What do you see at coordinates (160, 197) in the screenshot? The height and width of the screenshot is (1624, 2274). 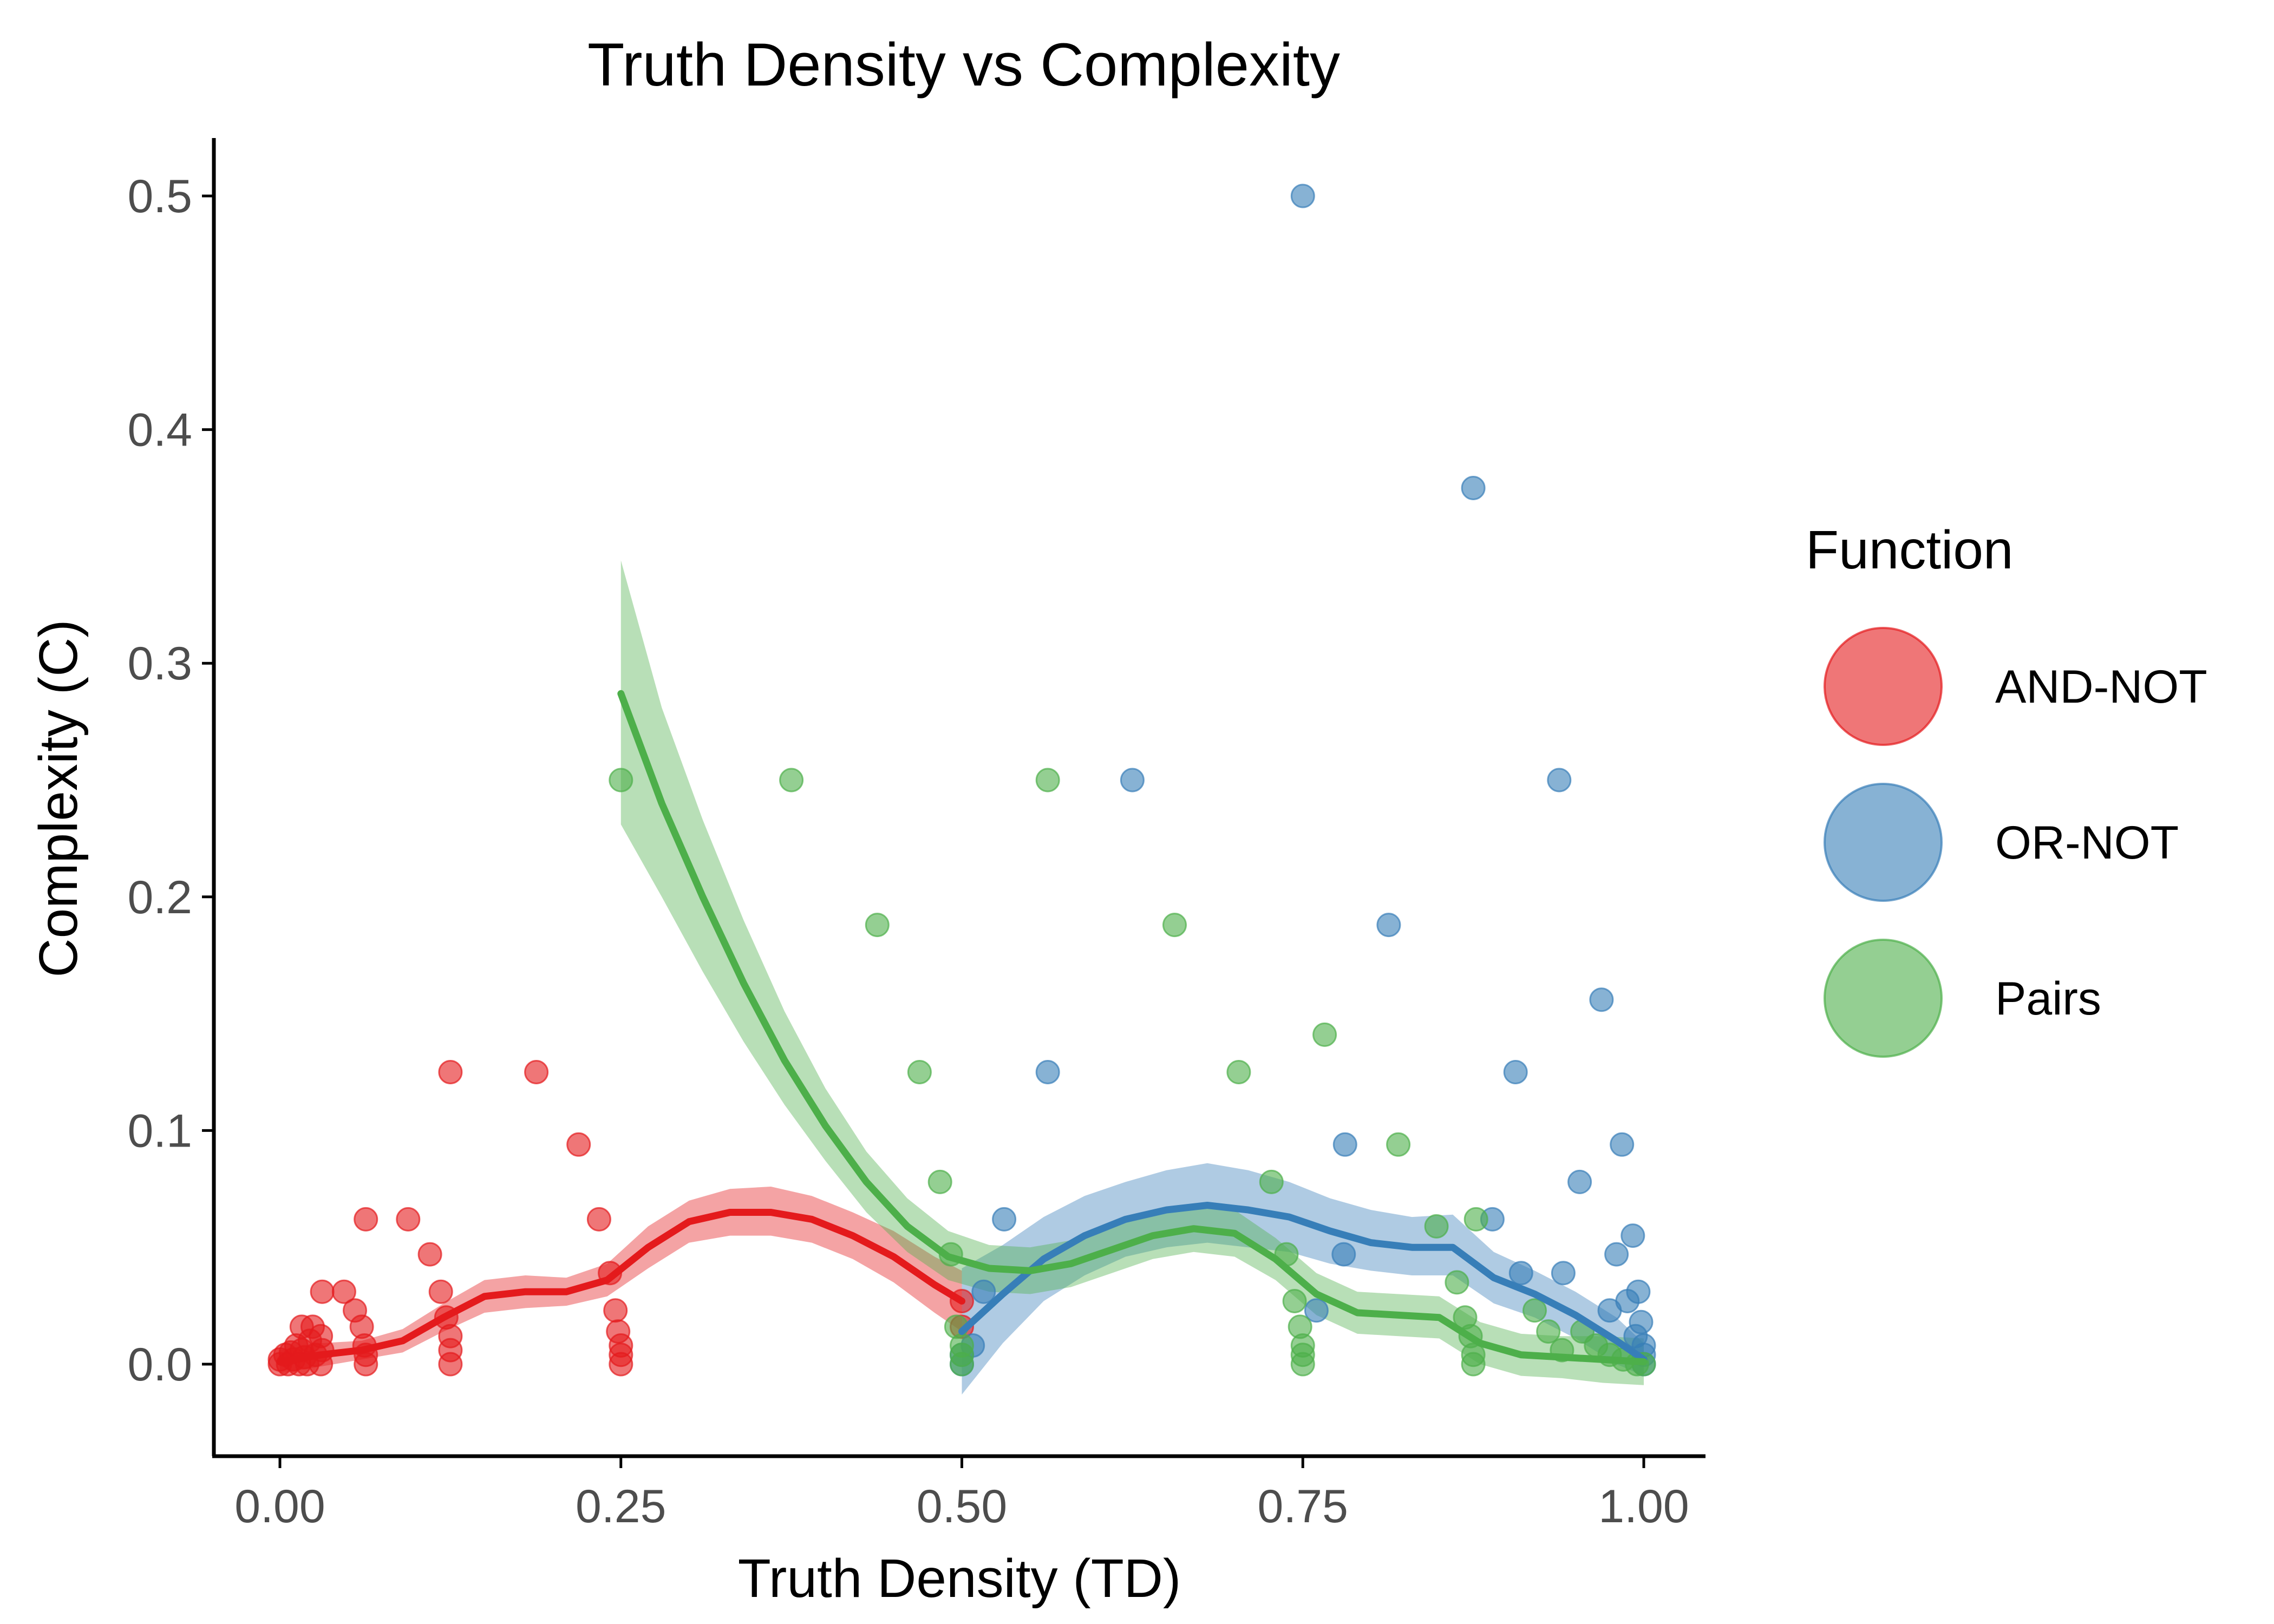 I see `y-tick-label: 0.5` at bounding box center [160, 197].